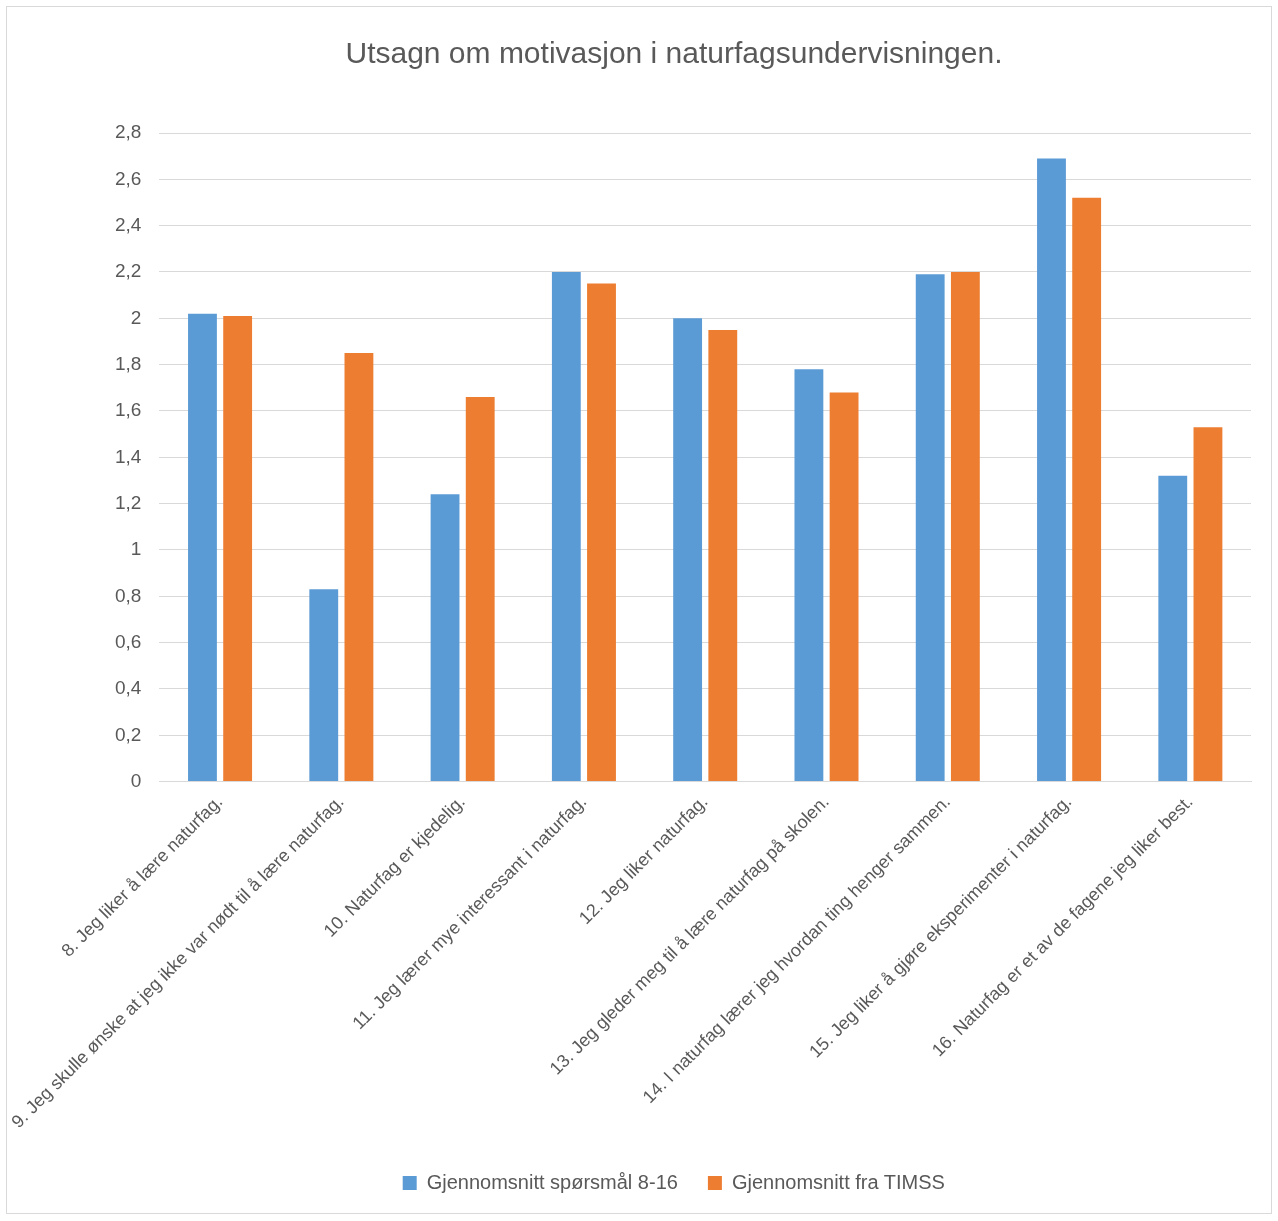 Image resolution: width=1278 pixels, height=1221 pixels. What do you see at coordinates (128, 456) in the screenshot?
I see `y-tick-label: 1,4` at bounding box center [128, 456].